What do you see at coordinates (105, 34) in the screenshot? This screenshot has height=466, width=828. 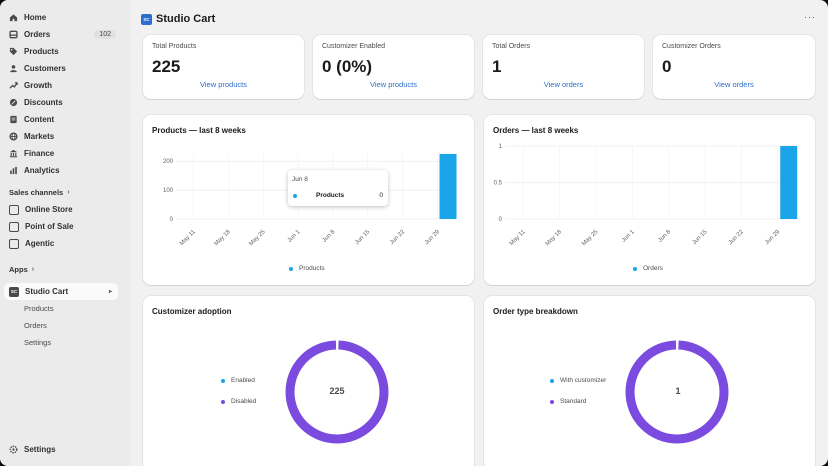 I see `count-badge: 102` at bounding box center [105, 34].